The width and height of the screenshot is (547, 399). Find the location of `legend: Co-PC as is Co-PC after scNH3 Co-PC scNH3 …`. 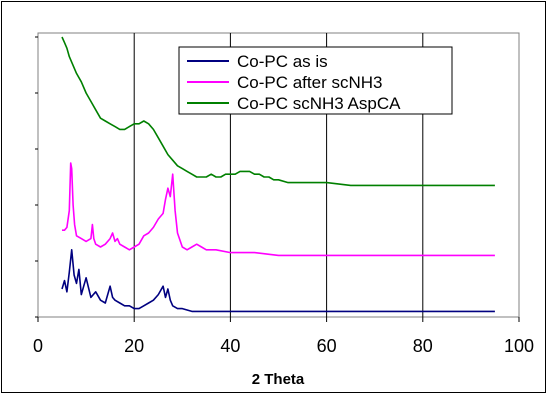

legend: Co-PC as is Co-PC after scNH3 Co-PC scNH3 … is located at coordinates (315, 80).